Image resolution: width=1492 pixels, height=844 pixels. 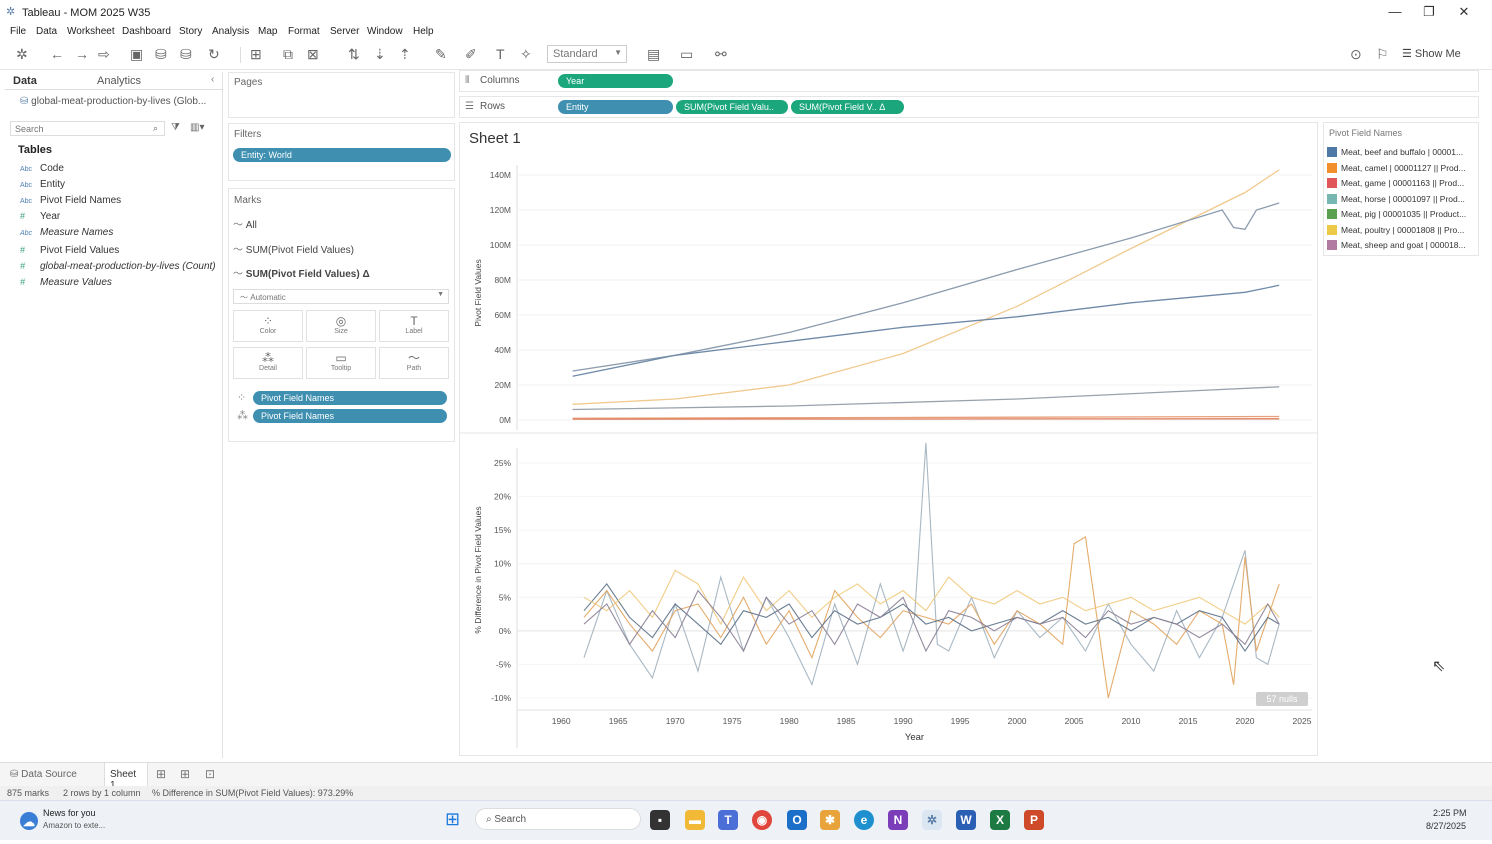 What do you see at coordinates (214, 54) in the screenshot?
I see `refresh-icon: ↻` at bounding box center [214, 54].